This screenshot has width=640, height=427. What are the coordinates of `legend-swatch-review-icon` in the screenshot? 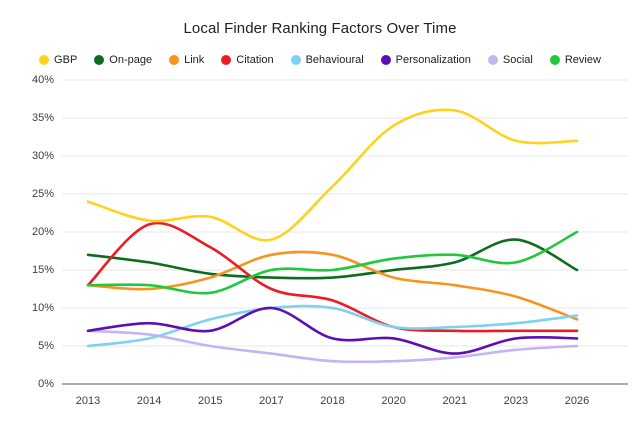 It's located at (554, 60).